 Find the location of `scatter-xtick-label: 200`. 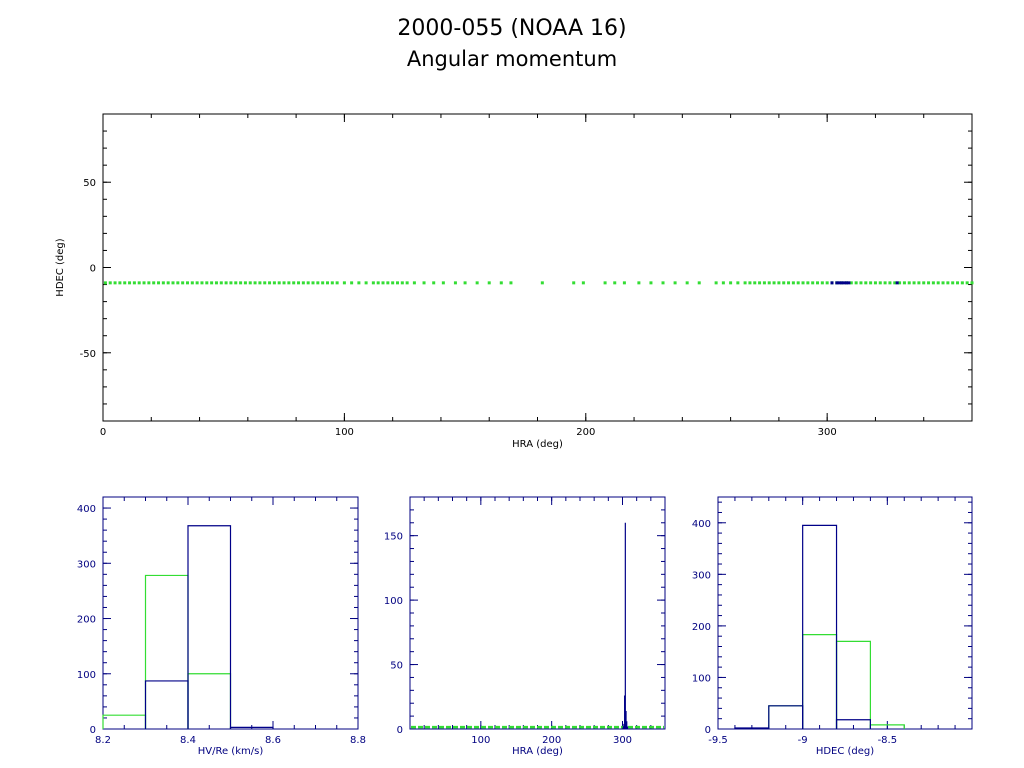

scatter-xtick-label: 200 is located at coordinates (585, 432).